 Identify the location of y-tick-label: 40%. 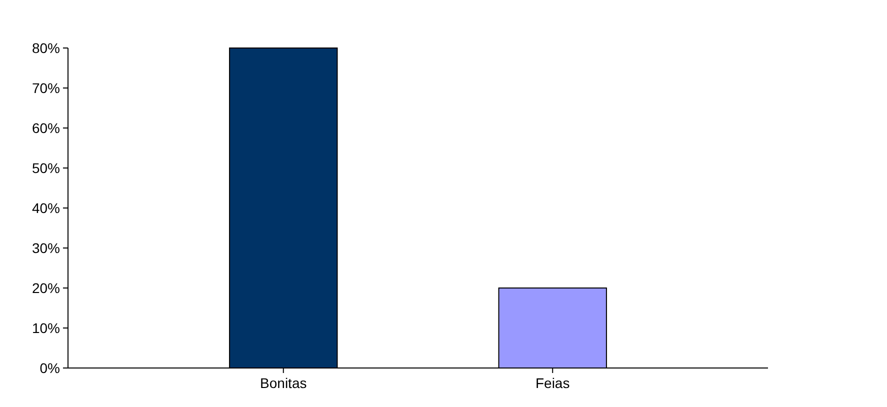
(46, 208).